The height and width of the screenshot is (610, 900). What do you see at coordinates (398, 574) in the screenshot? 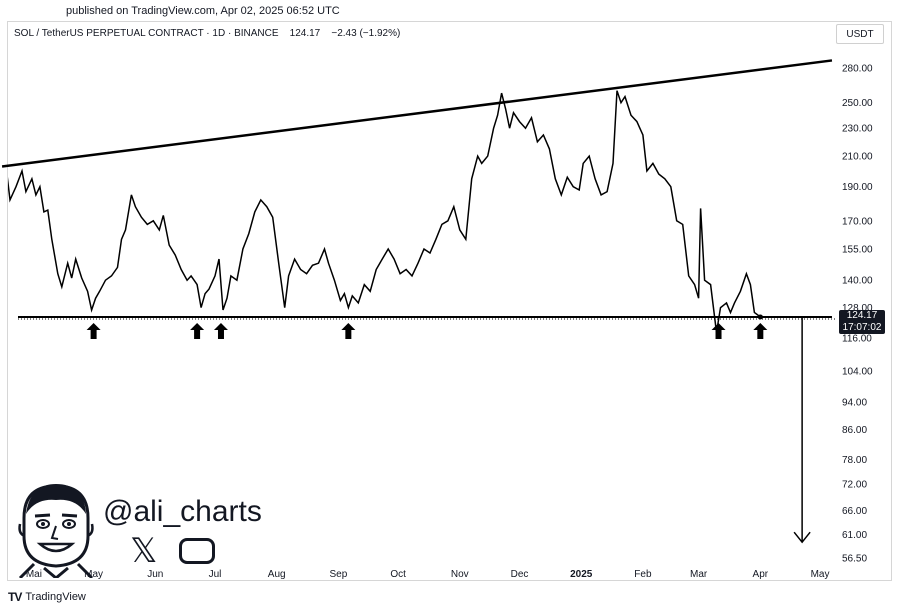
I see `x-tick-label: Oct` at bounding box center [398, 574].